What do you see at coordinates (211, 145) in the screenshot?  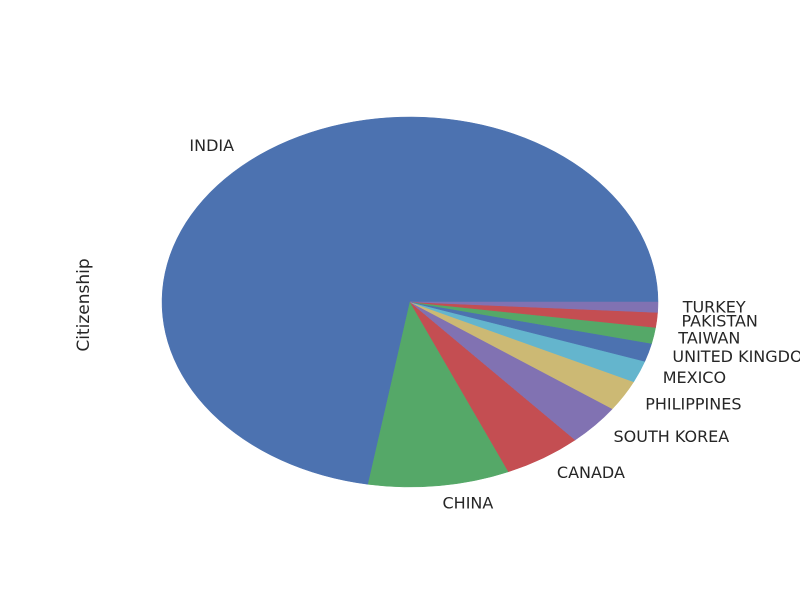 I see `slice-label-india: INDIA` at bounding box center [211, 145].